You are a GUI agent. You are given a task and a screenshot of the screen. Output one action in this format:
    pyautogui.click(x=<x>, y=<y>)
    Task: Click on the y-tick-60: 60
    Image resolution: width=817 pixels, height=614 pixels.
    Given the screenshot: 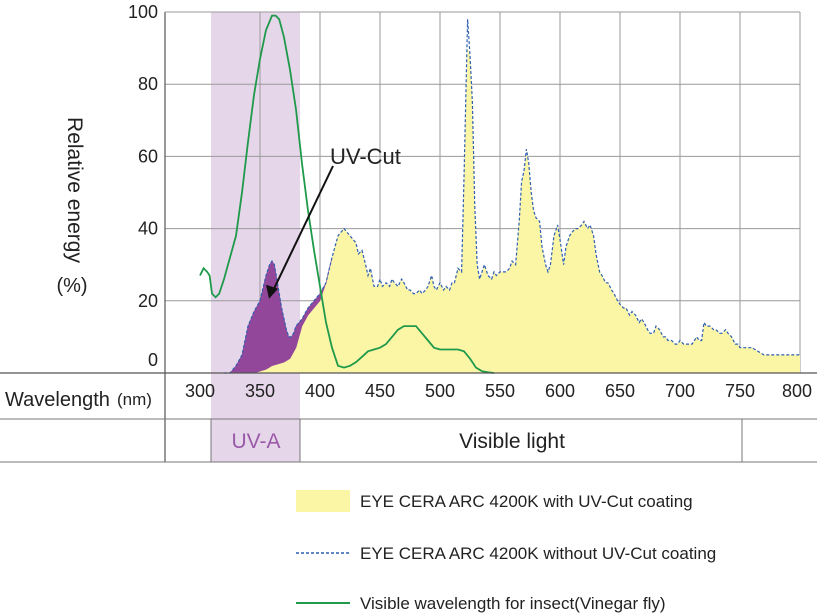 What is the action you would take?
    pyautogui.click(x=148, y=156)
    